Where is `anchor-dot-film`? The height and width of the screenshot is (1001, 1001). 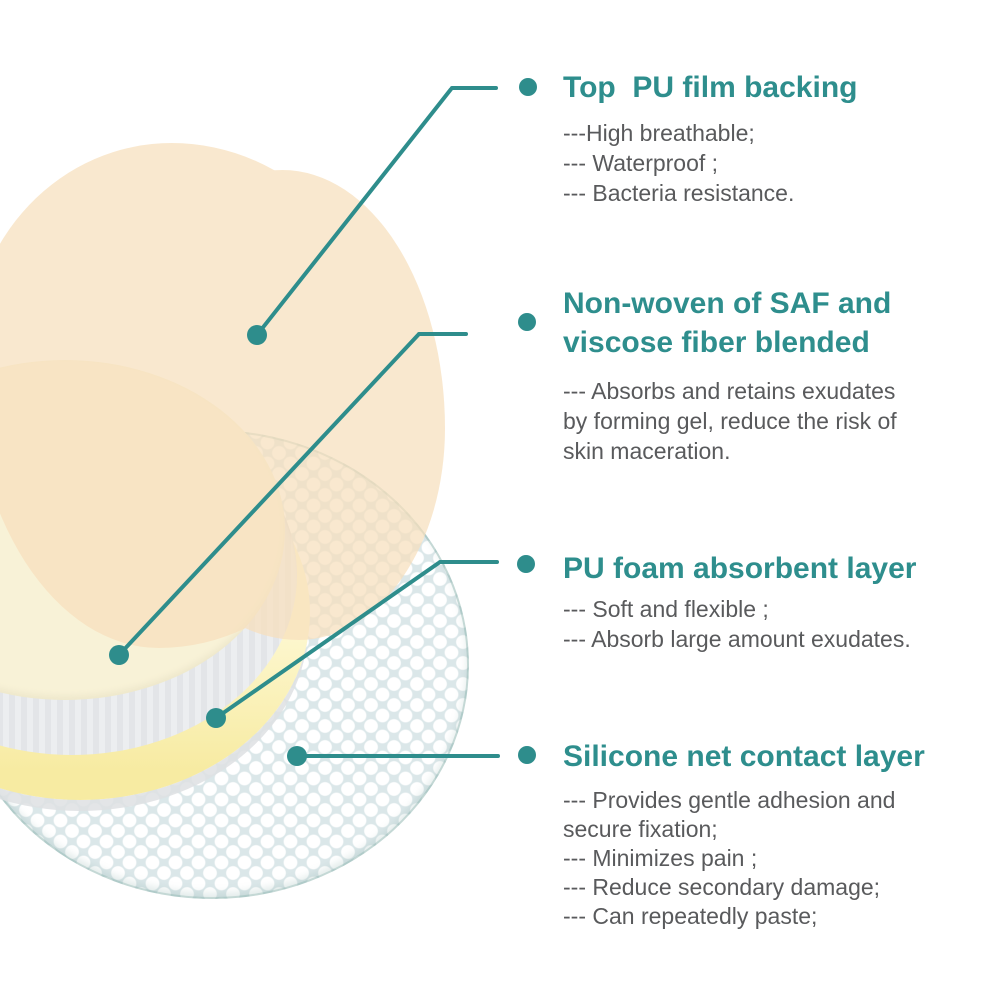
anchor-dot-film is located at coordinates (257, 335).